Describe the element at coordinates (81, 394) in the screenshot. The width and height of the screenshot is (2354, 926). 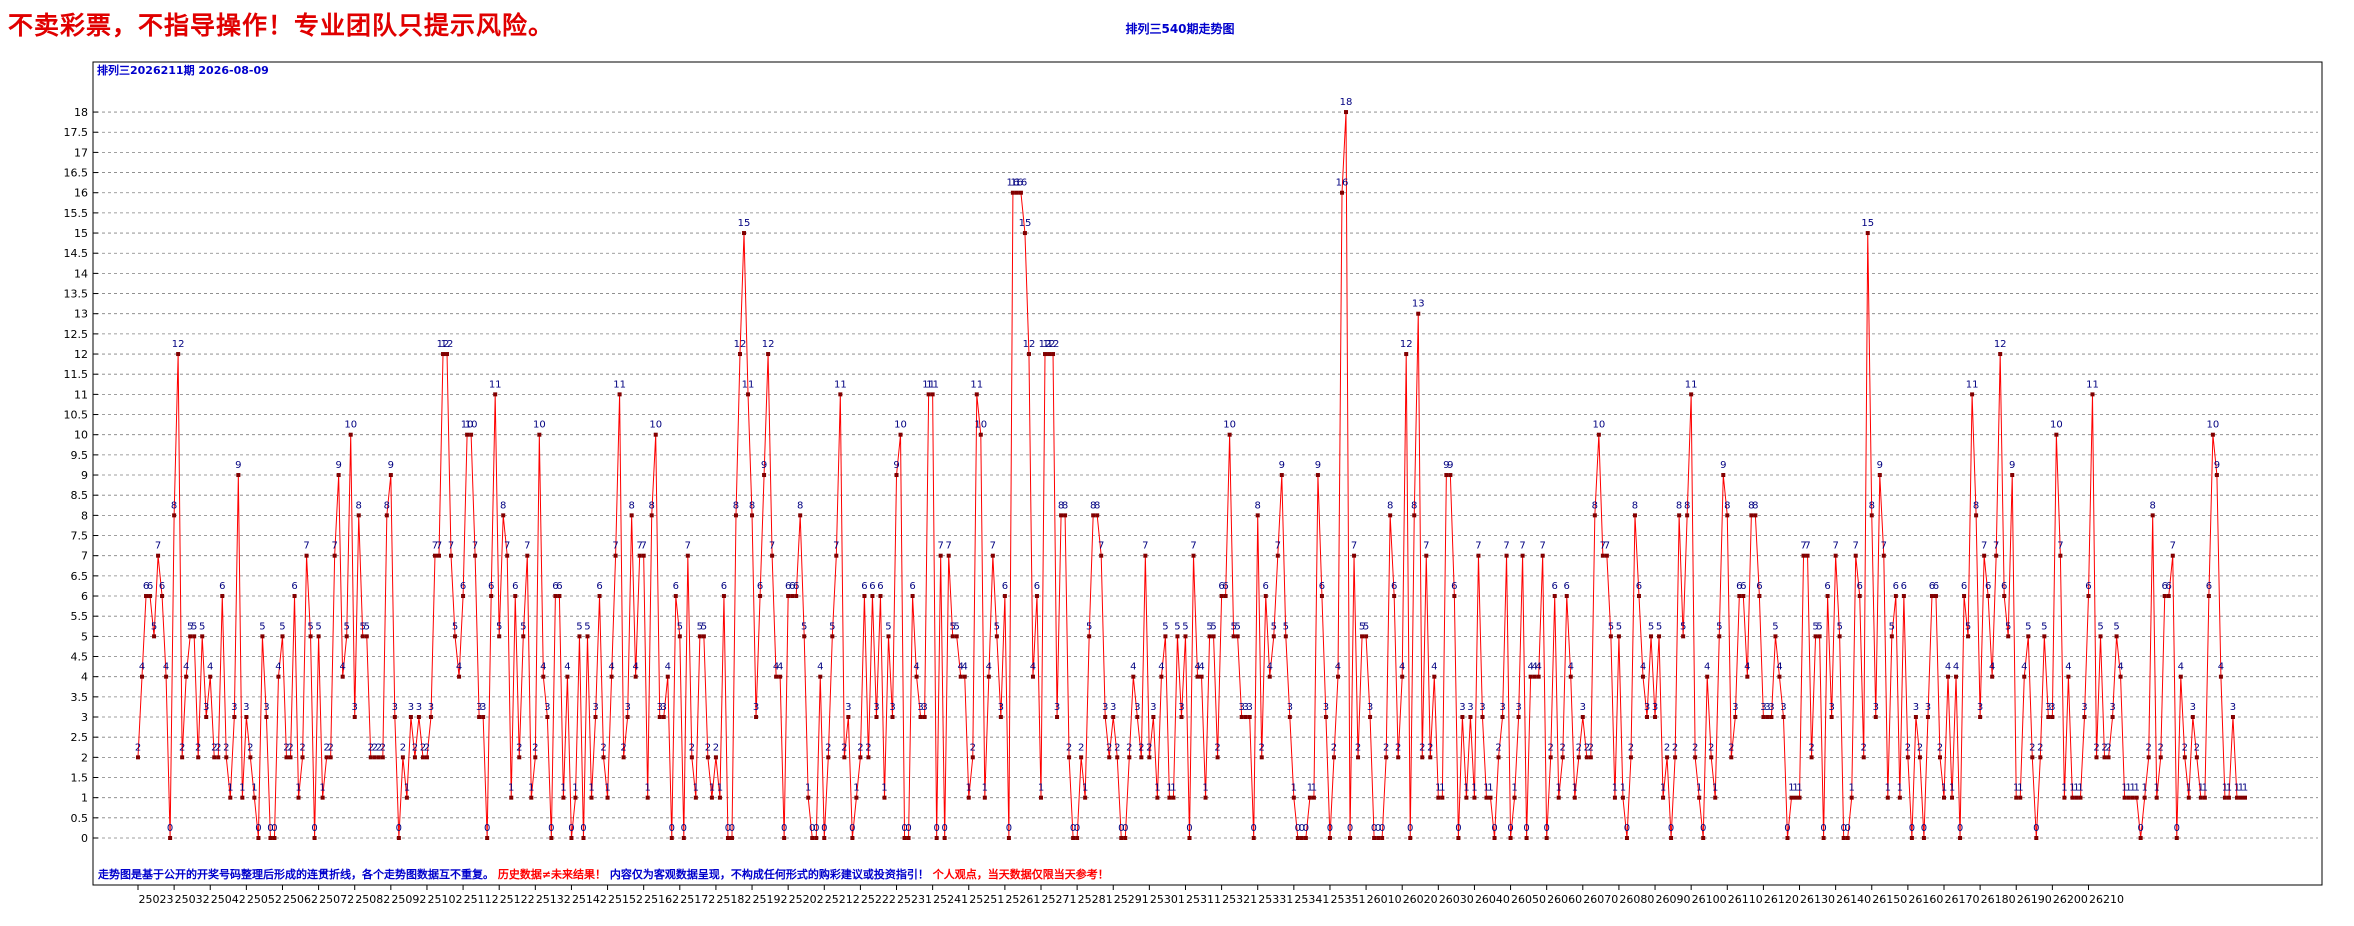
I see `y-tick-label: 11` at that location.